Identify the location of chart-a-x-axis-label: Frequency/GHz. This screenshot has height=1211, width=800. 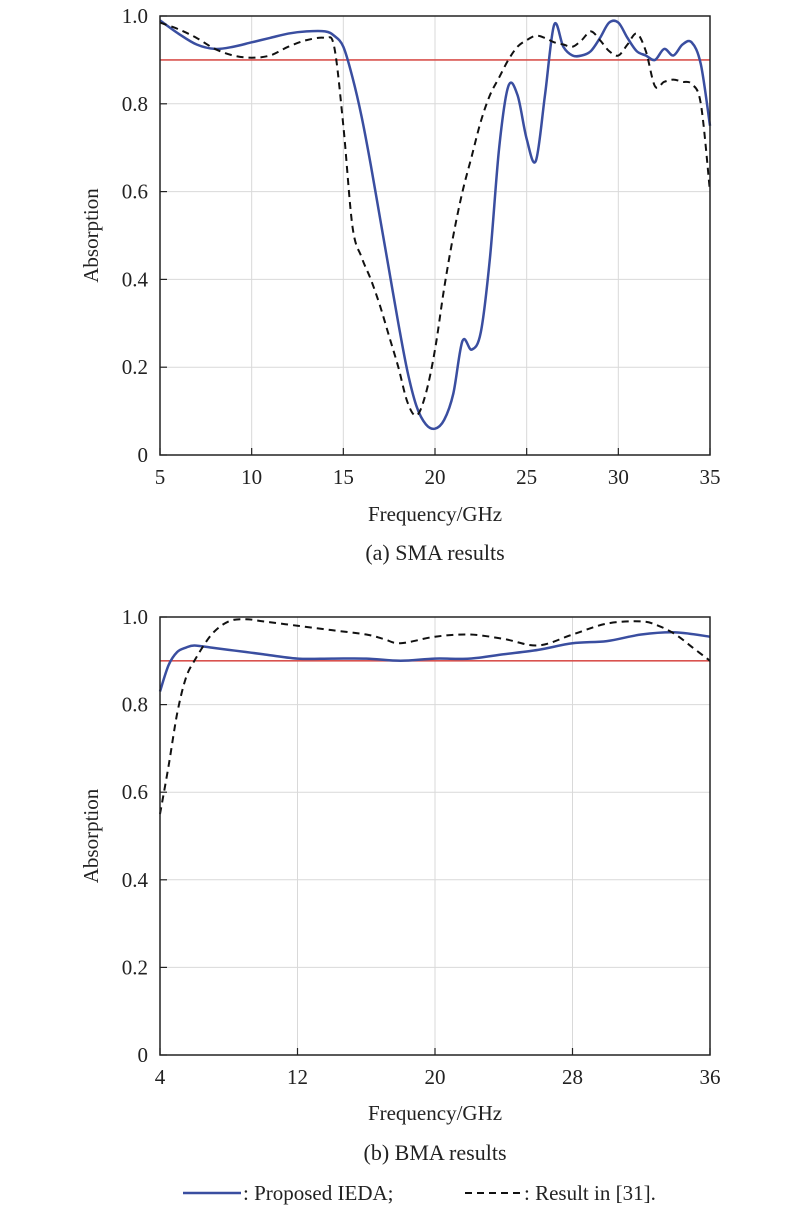
(435, 514).